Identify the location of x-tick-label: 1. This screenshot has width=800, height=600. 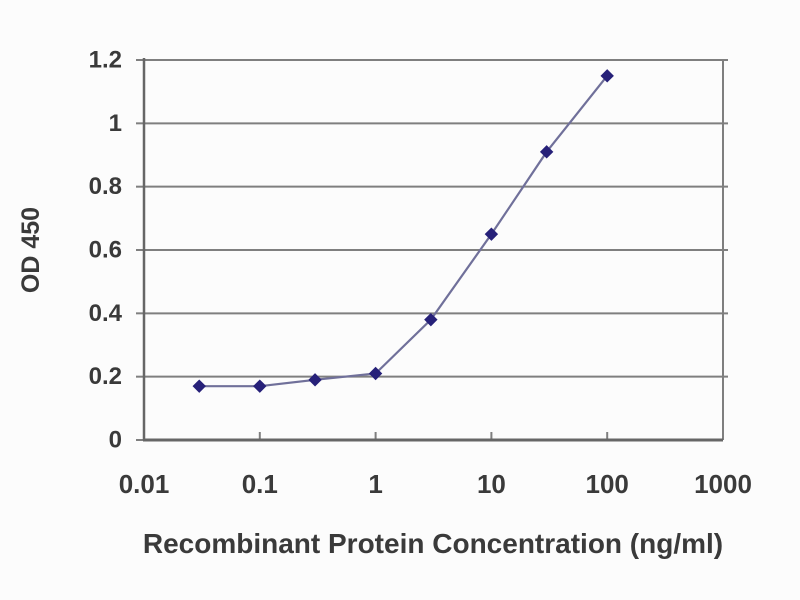
(375, 484).